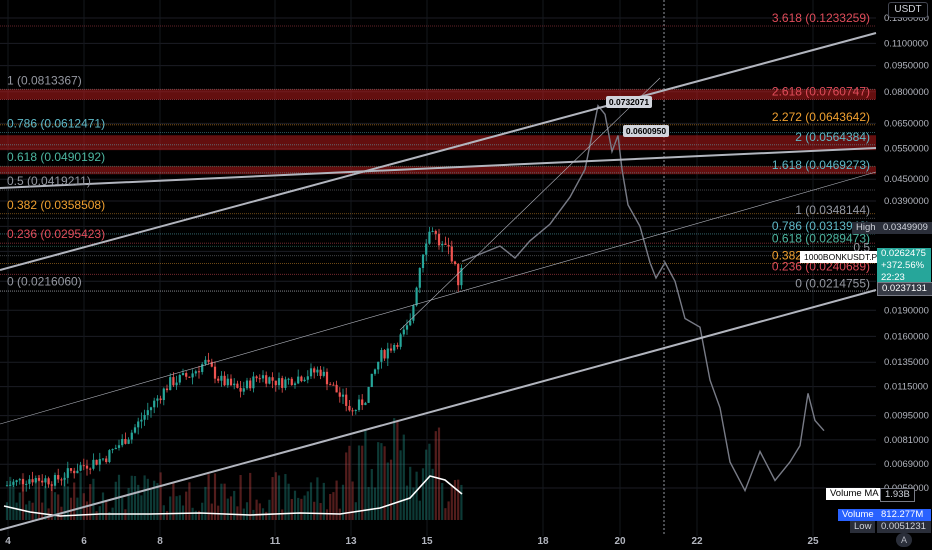  Describe the element at coordinates (821, 226) in the screenshot. I see `fib-label-right: 0.786 (0.0313948)` at that location.